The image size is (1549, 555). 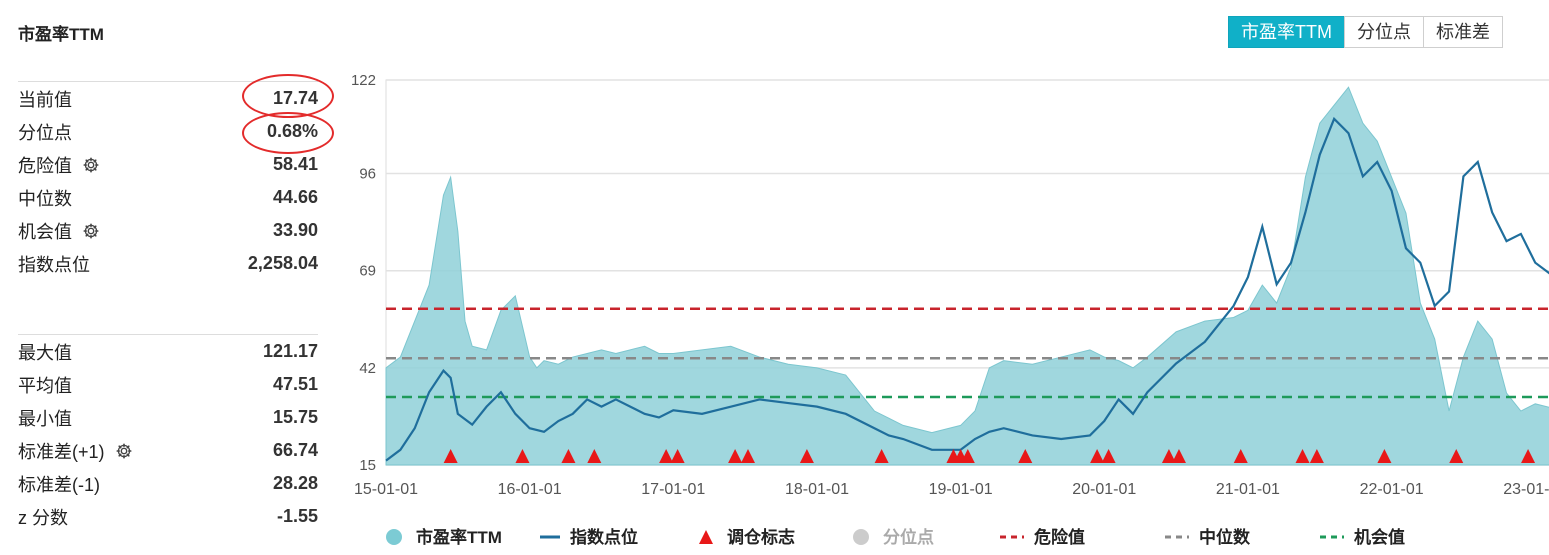 I want to click on legend-item: 机会值, so click(x=1362, y=537).